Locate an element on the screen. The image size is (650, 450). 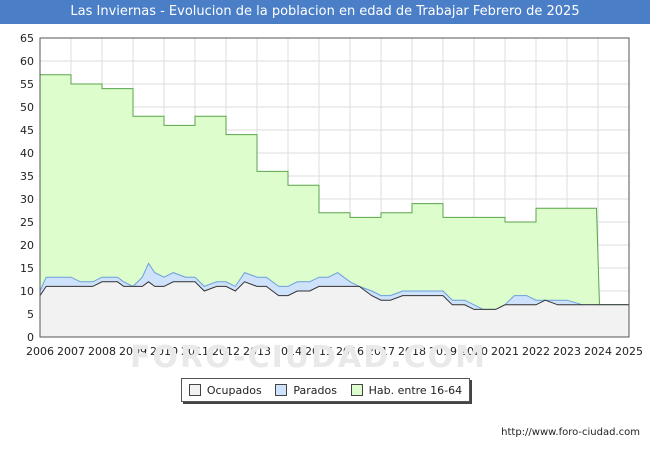
x-tick-label: 2025 is located at coordinates (629, 351).